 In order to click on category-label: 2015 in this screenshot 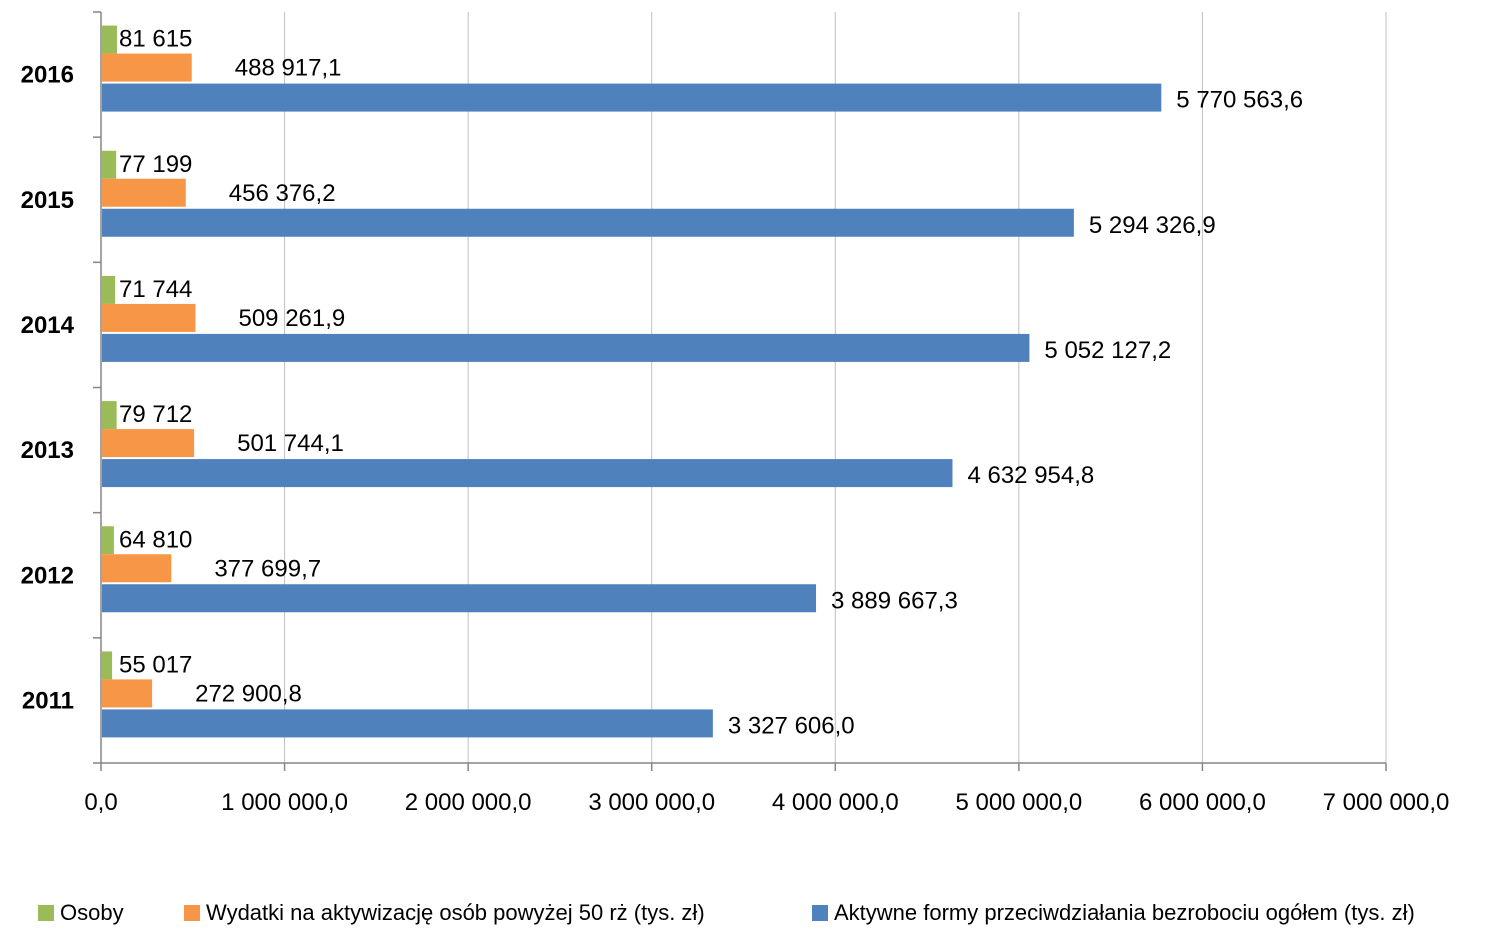, I will do `click(47, 200)`.